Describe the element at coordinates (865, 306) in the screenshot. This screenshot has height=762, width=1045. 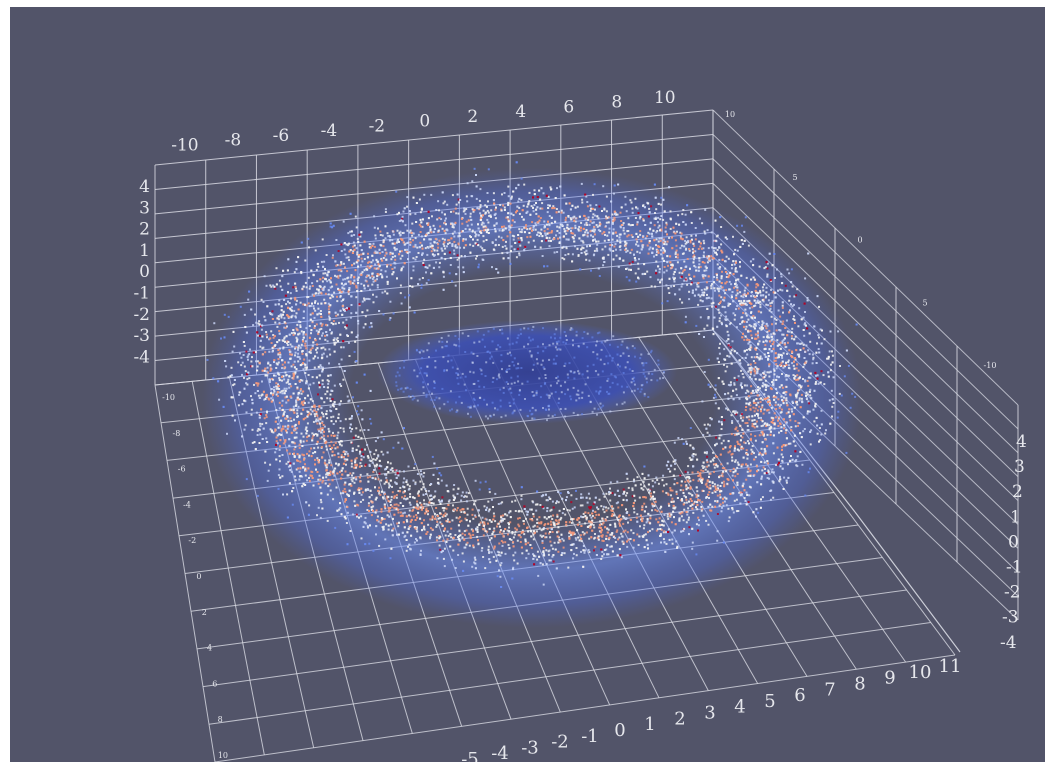
I see `grid-line` at that location.